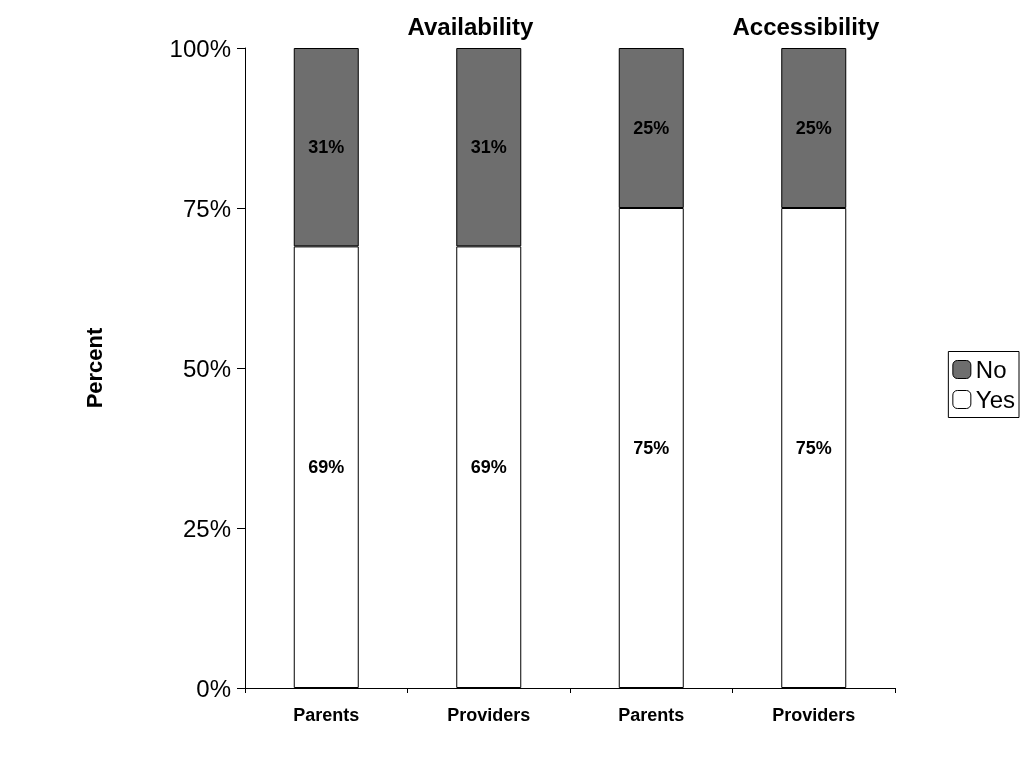 This screenshot has height=769, width=1021. I want to click on y-tick-label: 50%, so click(206, 368).